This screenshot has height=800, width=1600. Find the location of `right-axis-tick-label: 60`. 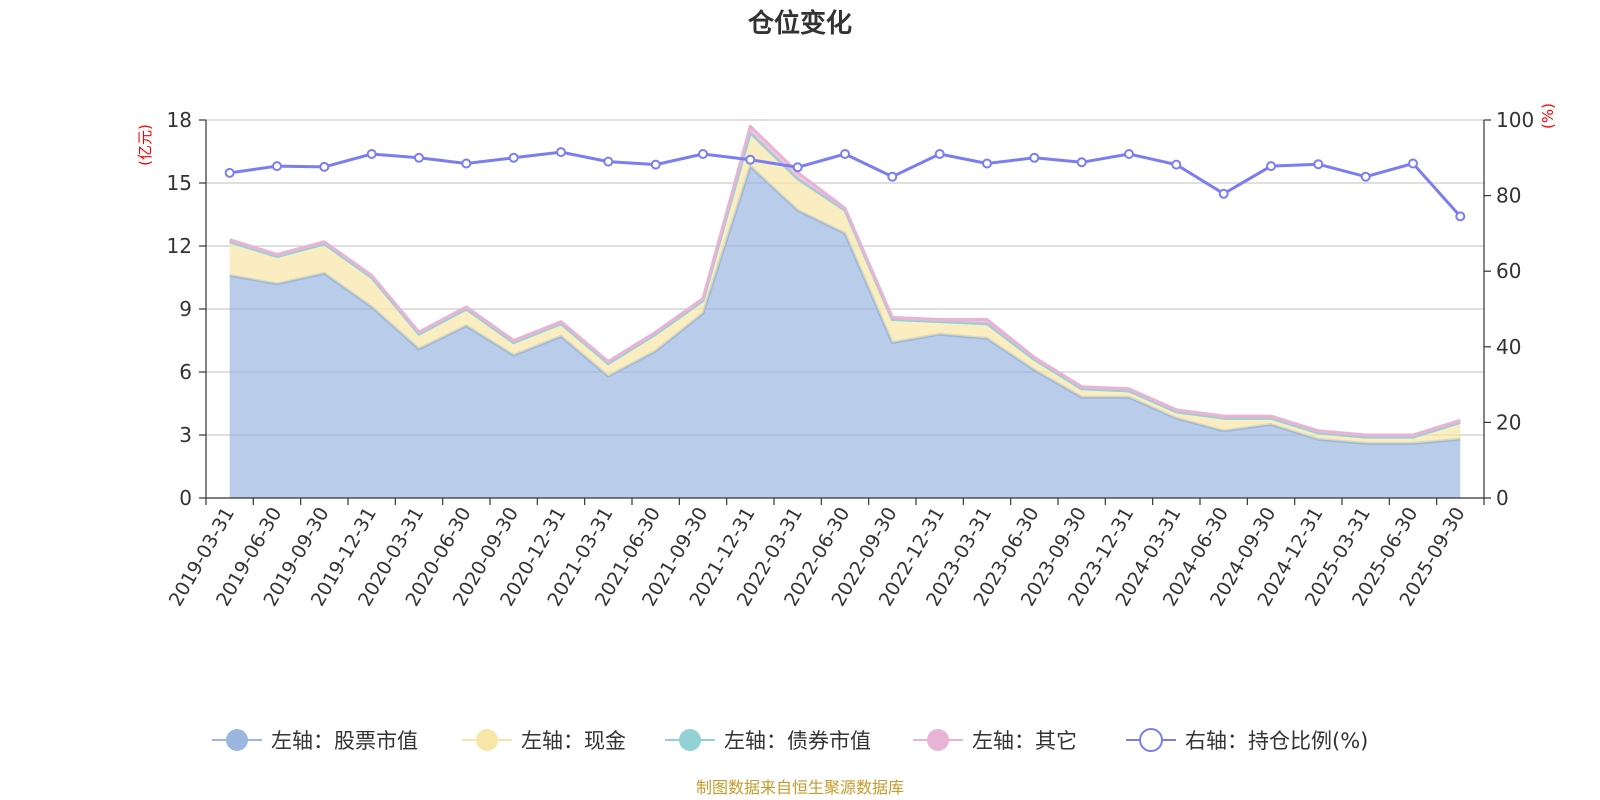

right-axis-tick-label: 60 is located at coordinates (1508, 271).